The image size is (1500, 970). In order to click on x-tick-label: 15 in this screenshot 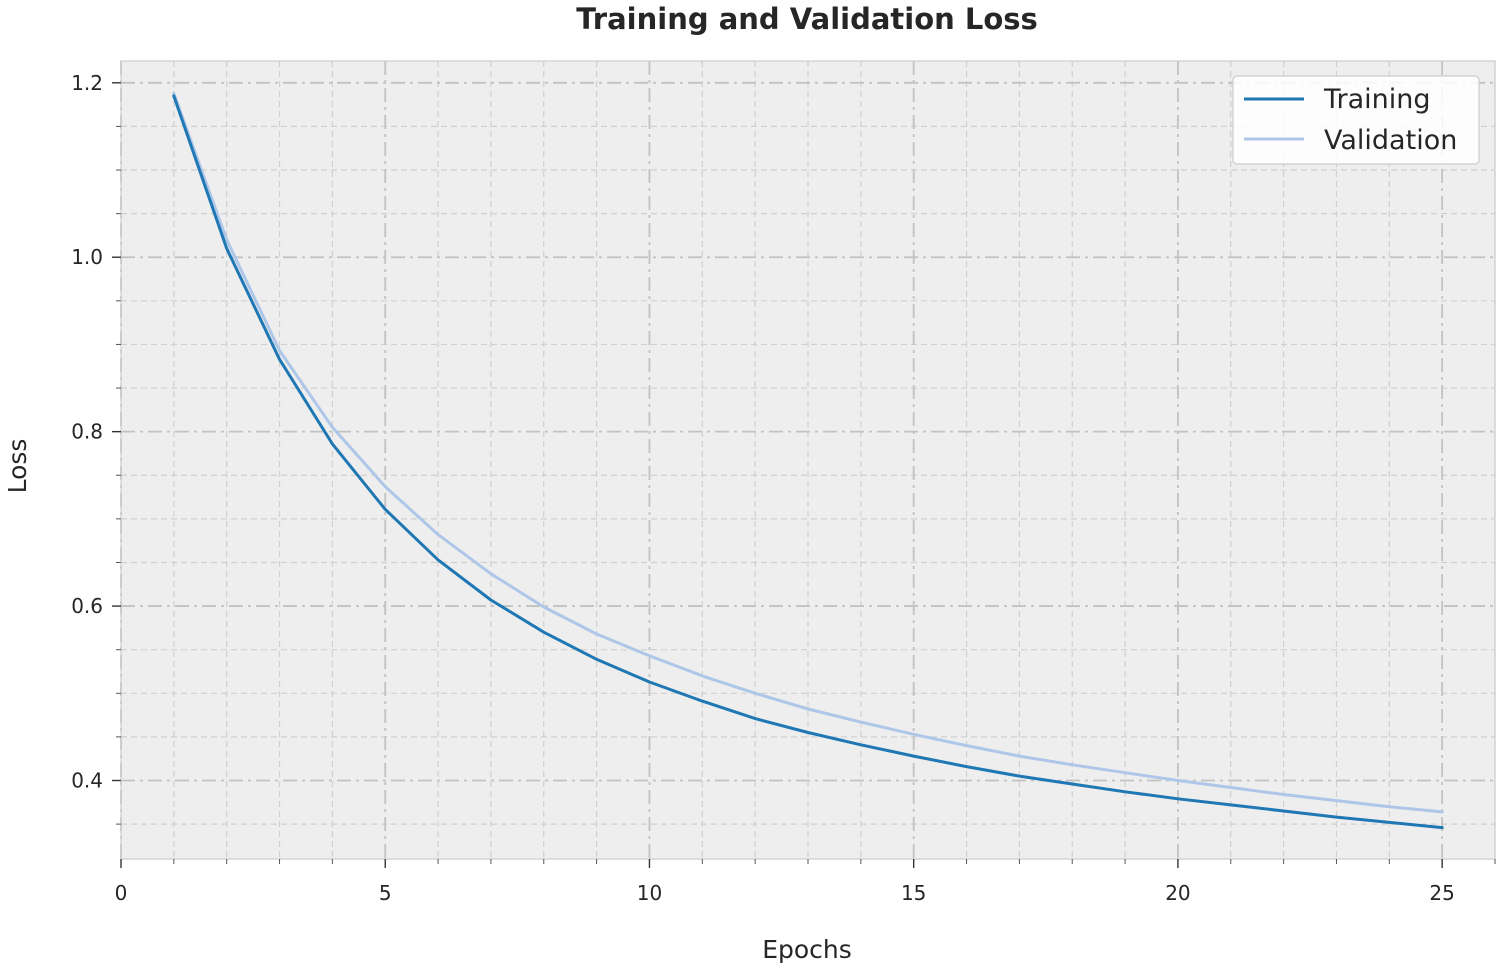, I will do `click(913, 893)`.